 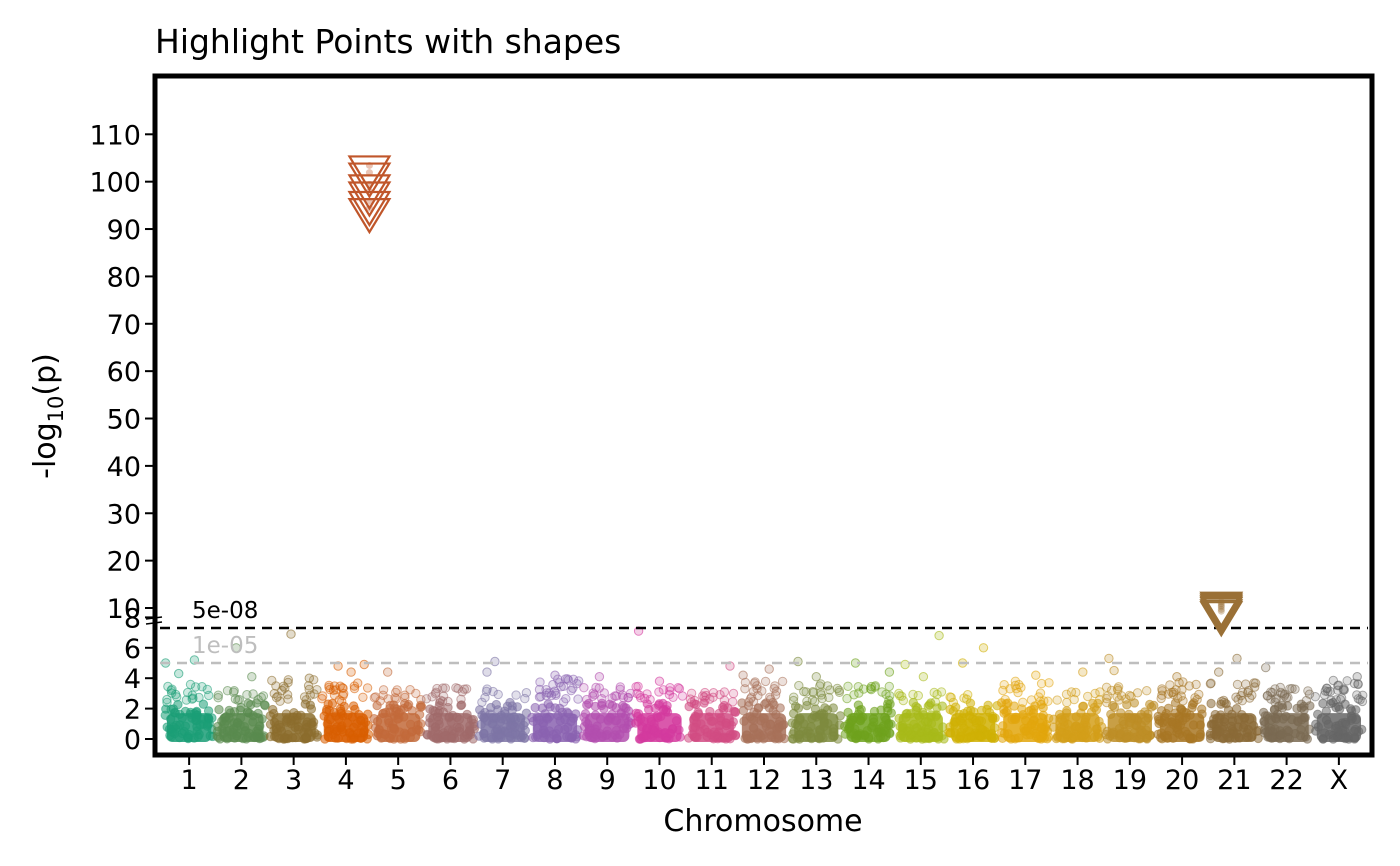 What do you see at coordinates (1286, 780) in the screenshot?
I see `x-tick-label-22: 22` at bounding box center [1286, 780].